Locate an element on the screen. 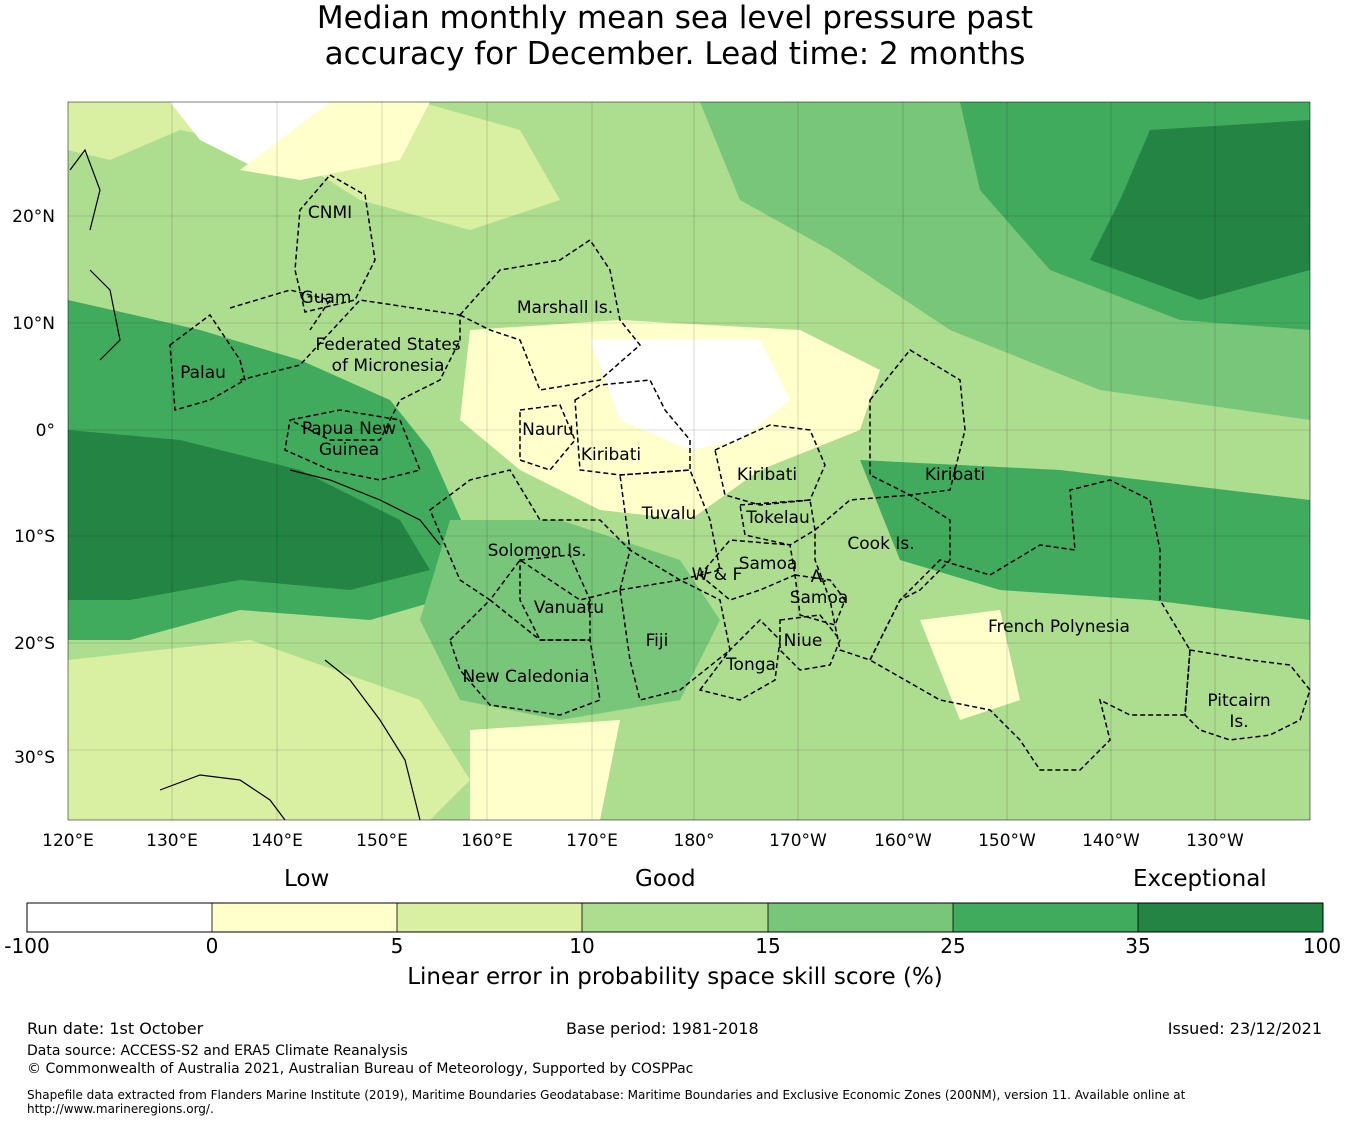  zone-eq-none is located at coordinates (690, 395).